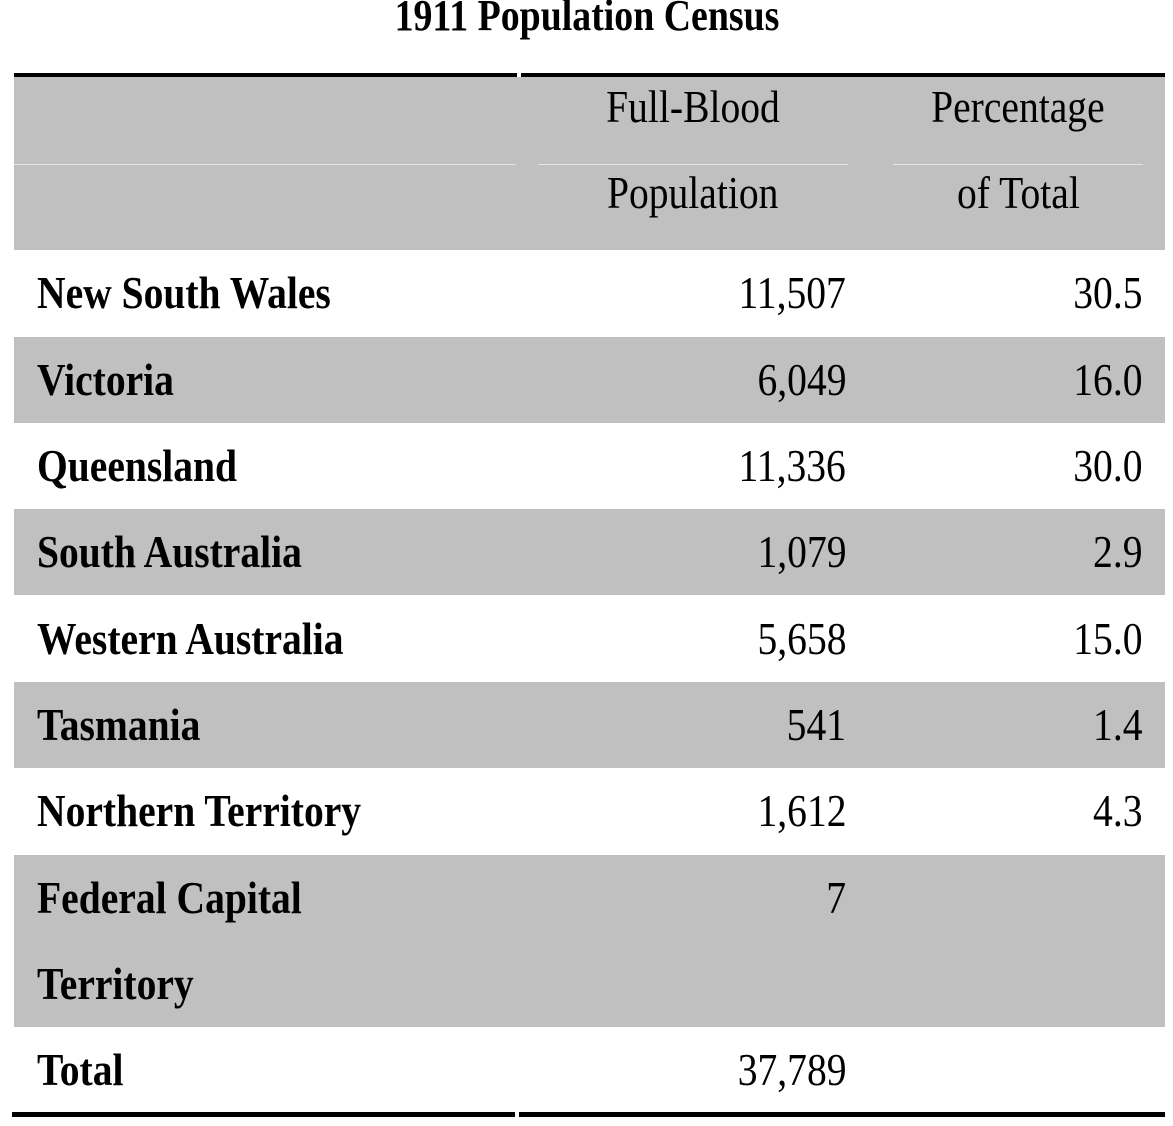  I want to click on header-percentage-line1: Percentage, so click(1018, 106).